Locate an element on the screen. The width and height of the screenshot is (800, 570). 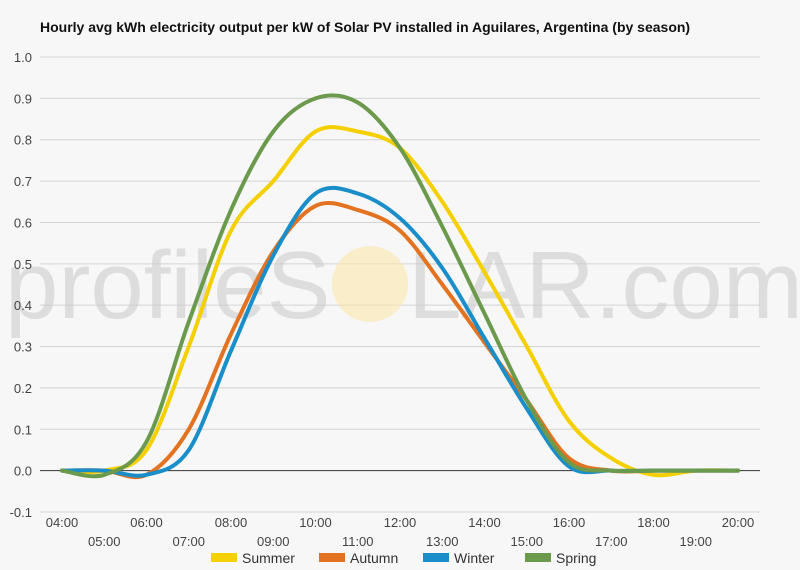
x-tick-label: 09:00 is located at coordinates (273, 541).